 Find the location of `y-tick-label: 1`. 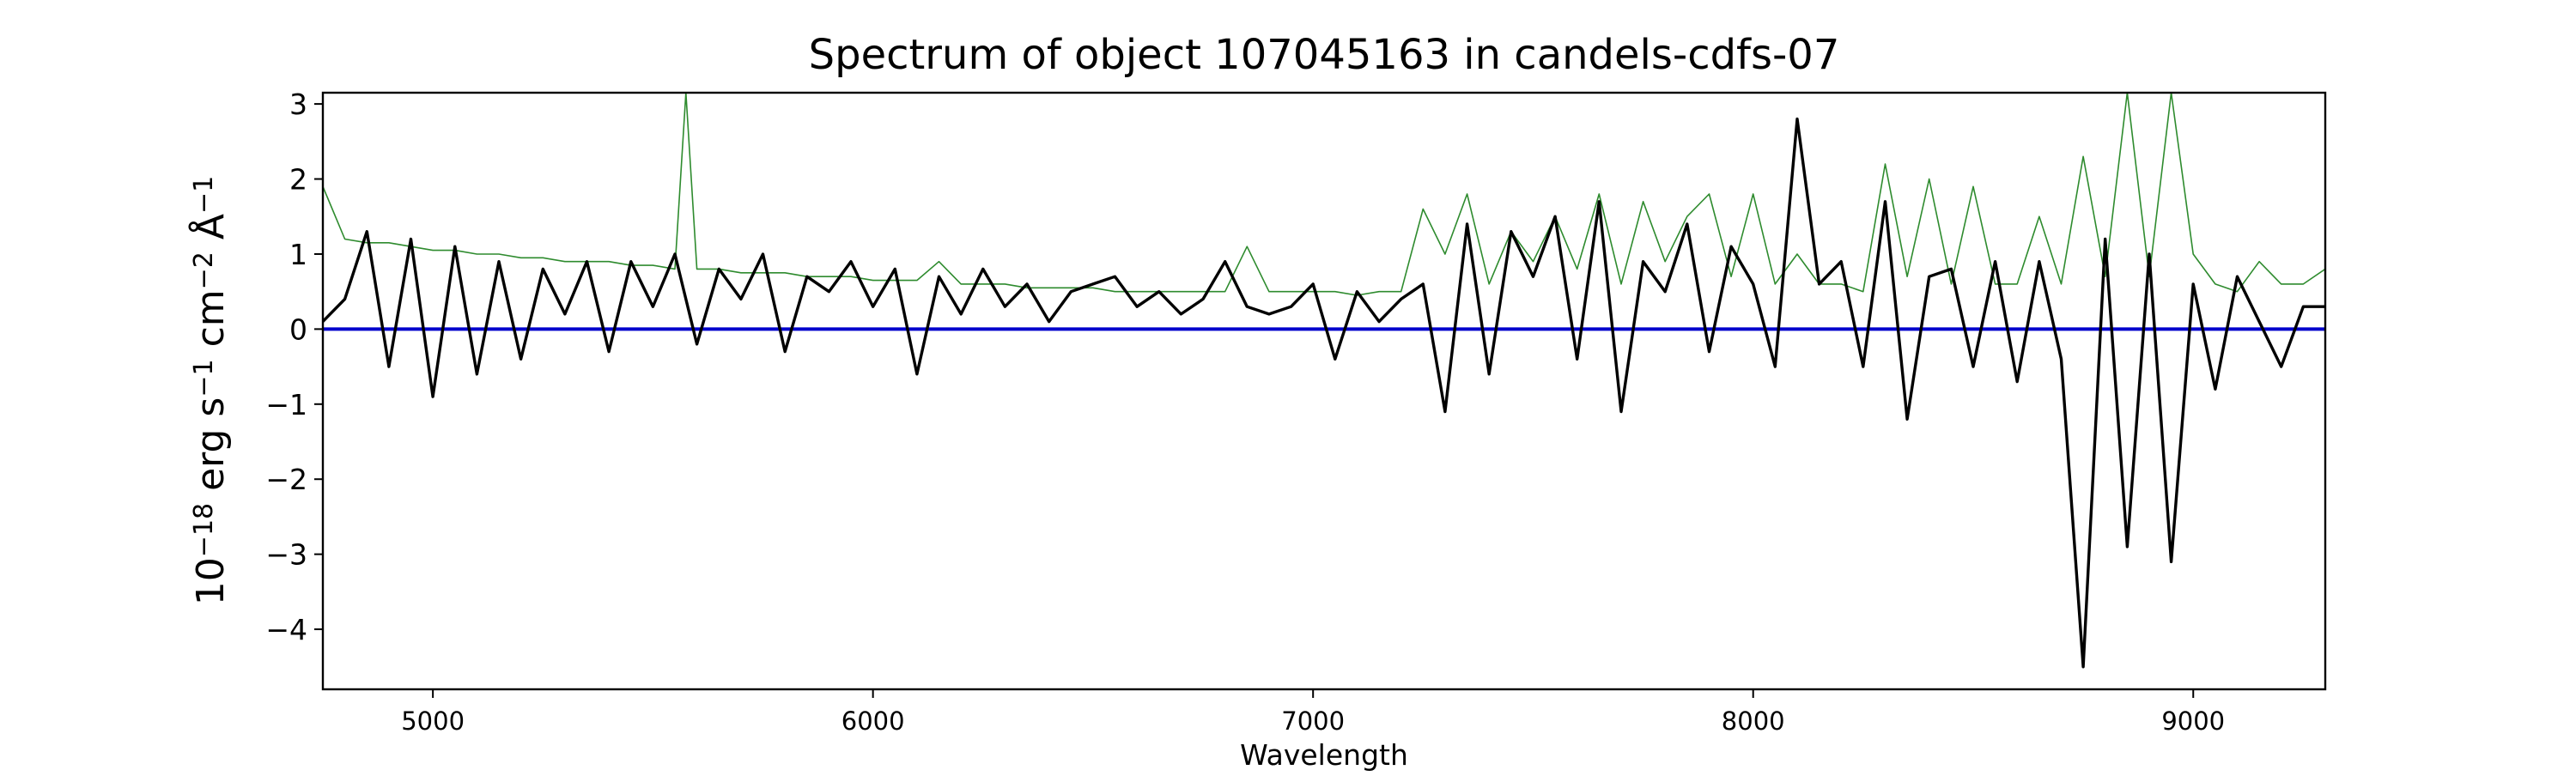

y-tick-label: 1 is located at coordinates (298, 254).